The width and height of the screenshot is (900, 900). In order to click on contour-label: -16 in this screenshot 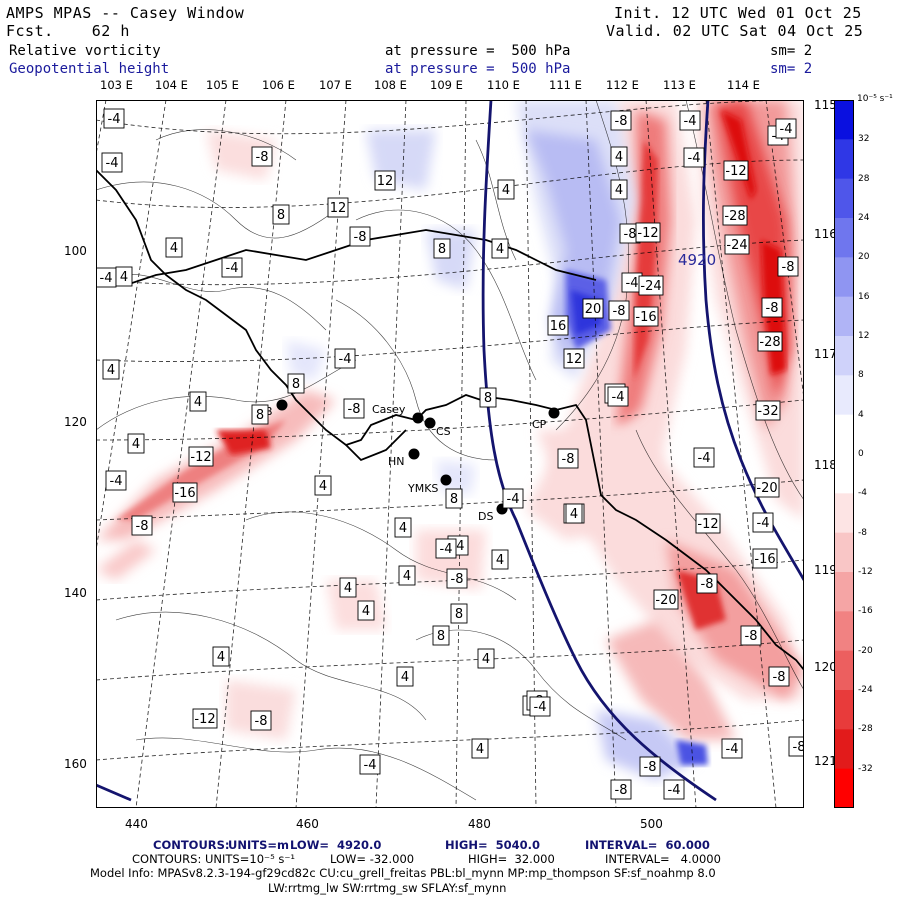, I will do `click(646, 316)`.